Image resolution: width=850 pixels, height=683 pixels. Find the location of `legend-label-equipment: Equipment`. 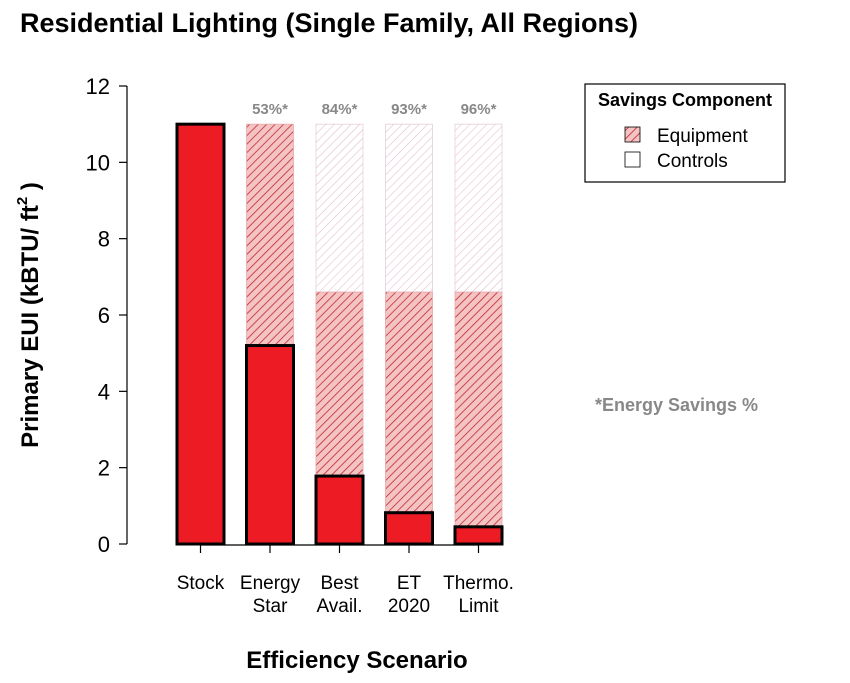

legend-label-equipment: Equipment is located at coordinates (703, 136).